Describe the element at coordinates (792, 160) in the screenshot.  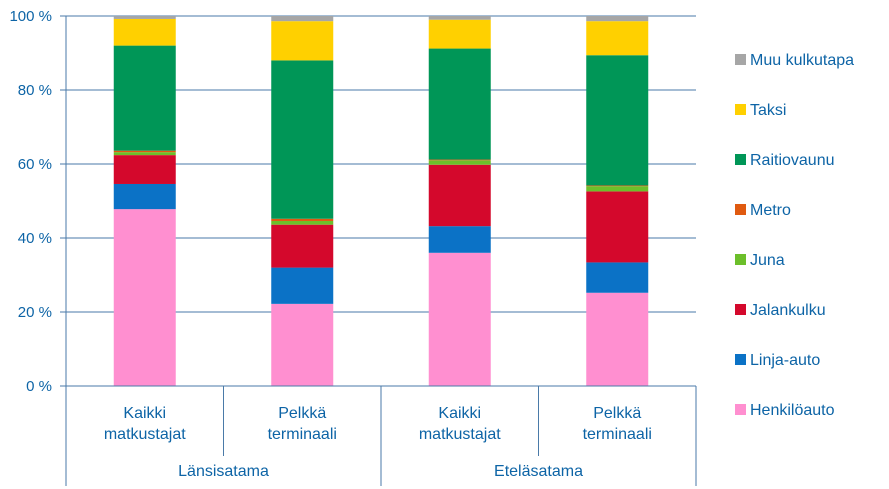
I see `legend-label: Raitiovaunu` at that location.